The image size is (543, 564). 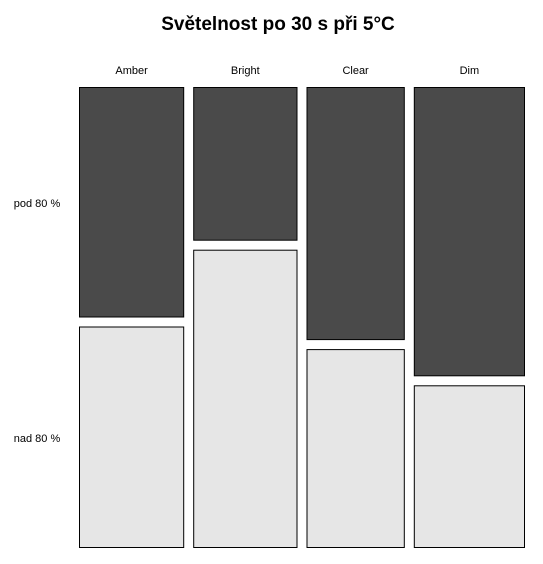 What do you see at coordinates (131, 71) in the screenshot?
I see `category-label-amber: Amber` at bounding box center [131, 71].